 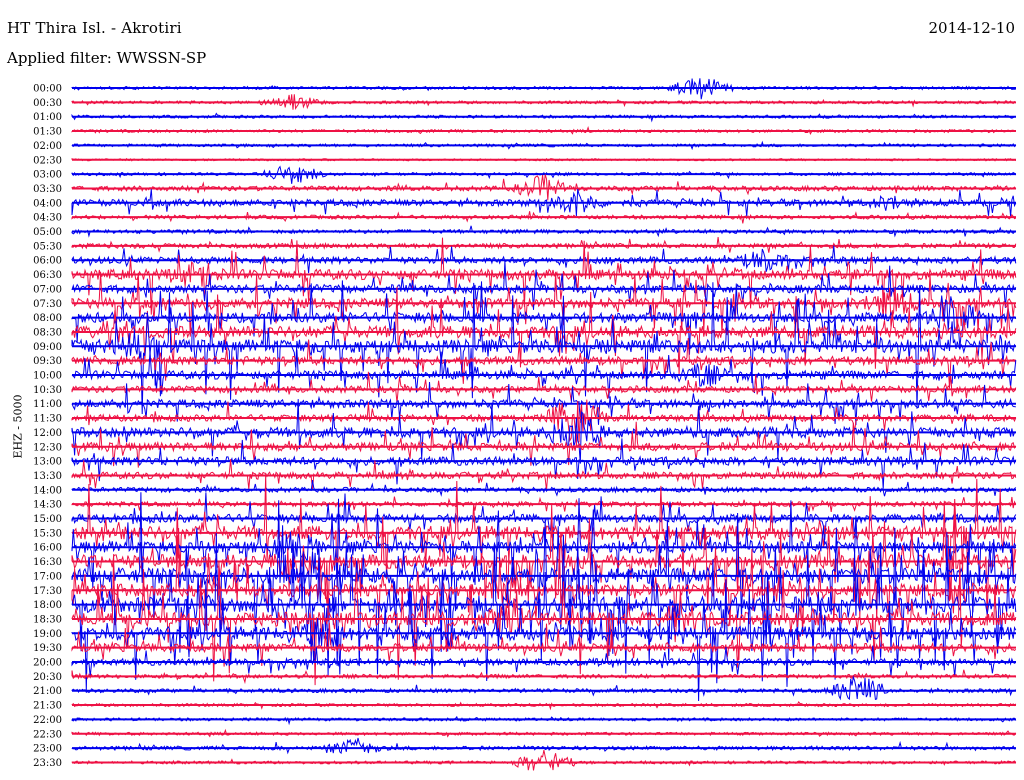 What do you see at coordinates (47, 749) in the screenshot?
I see `time-tick-label: 23:00` at bounding box center [47, 749].